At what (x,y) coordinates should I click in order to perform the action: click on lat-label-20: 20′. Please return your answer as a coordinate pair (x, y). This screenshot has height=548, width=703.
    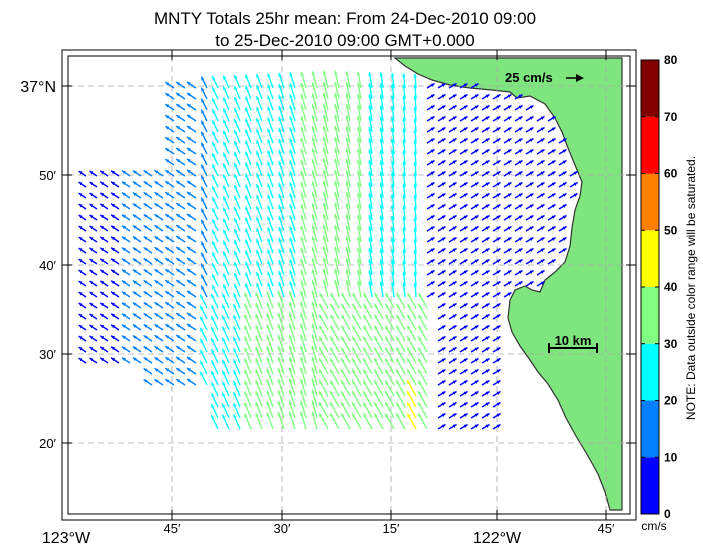
    Looking at the image, I should click on (47, 443).